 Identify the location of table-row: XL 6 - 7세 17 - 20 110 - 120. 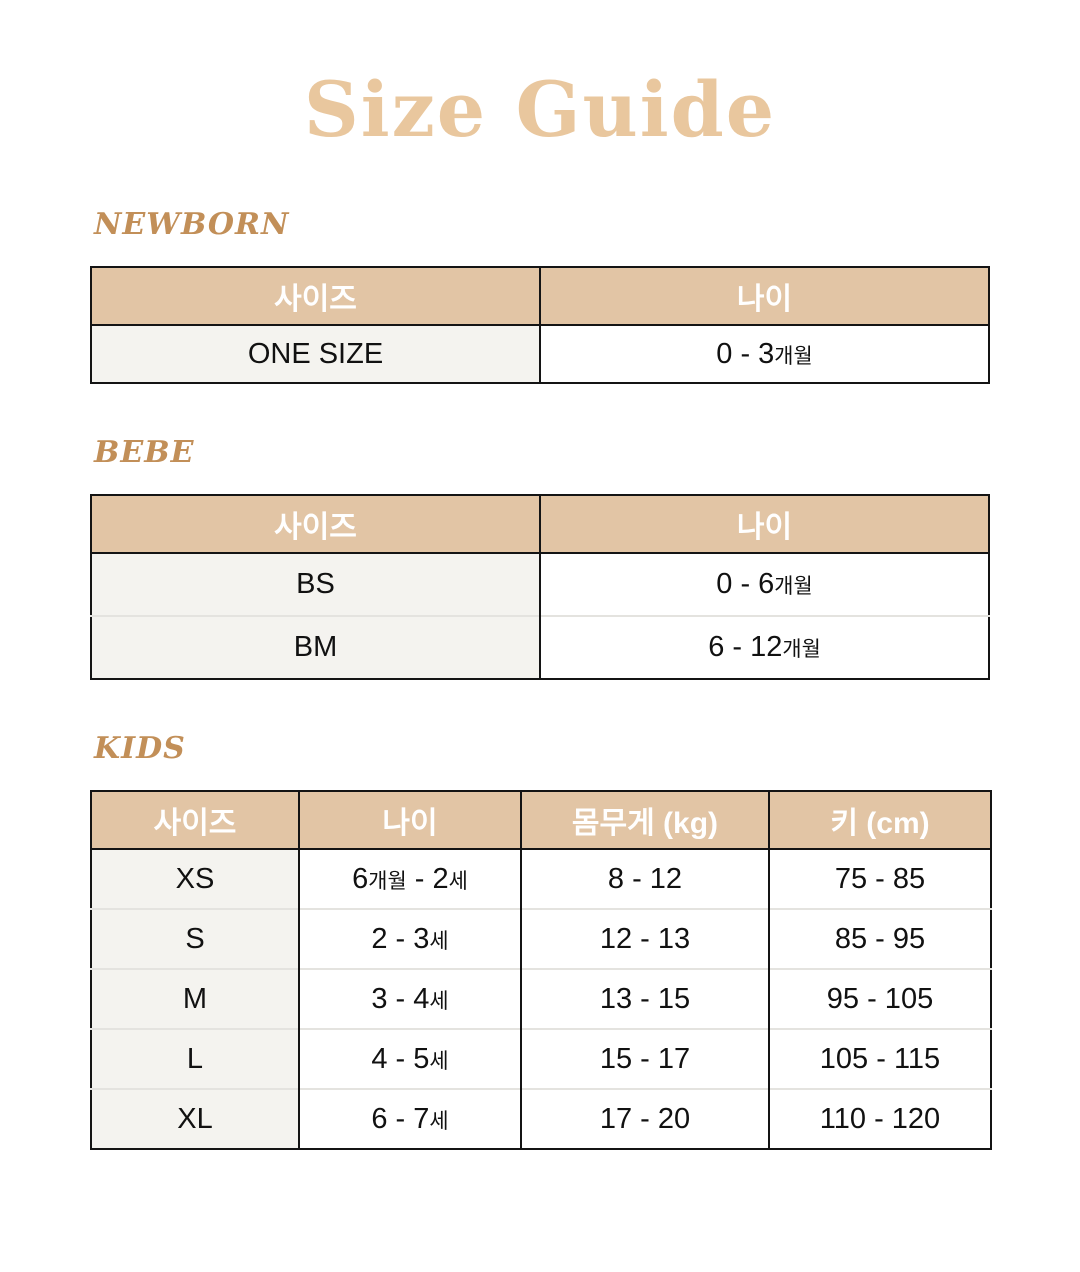
(541, 1118).